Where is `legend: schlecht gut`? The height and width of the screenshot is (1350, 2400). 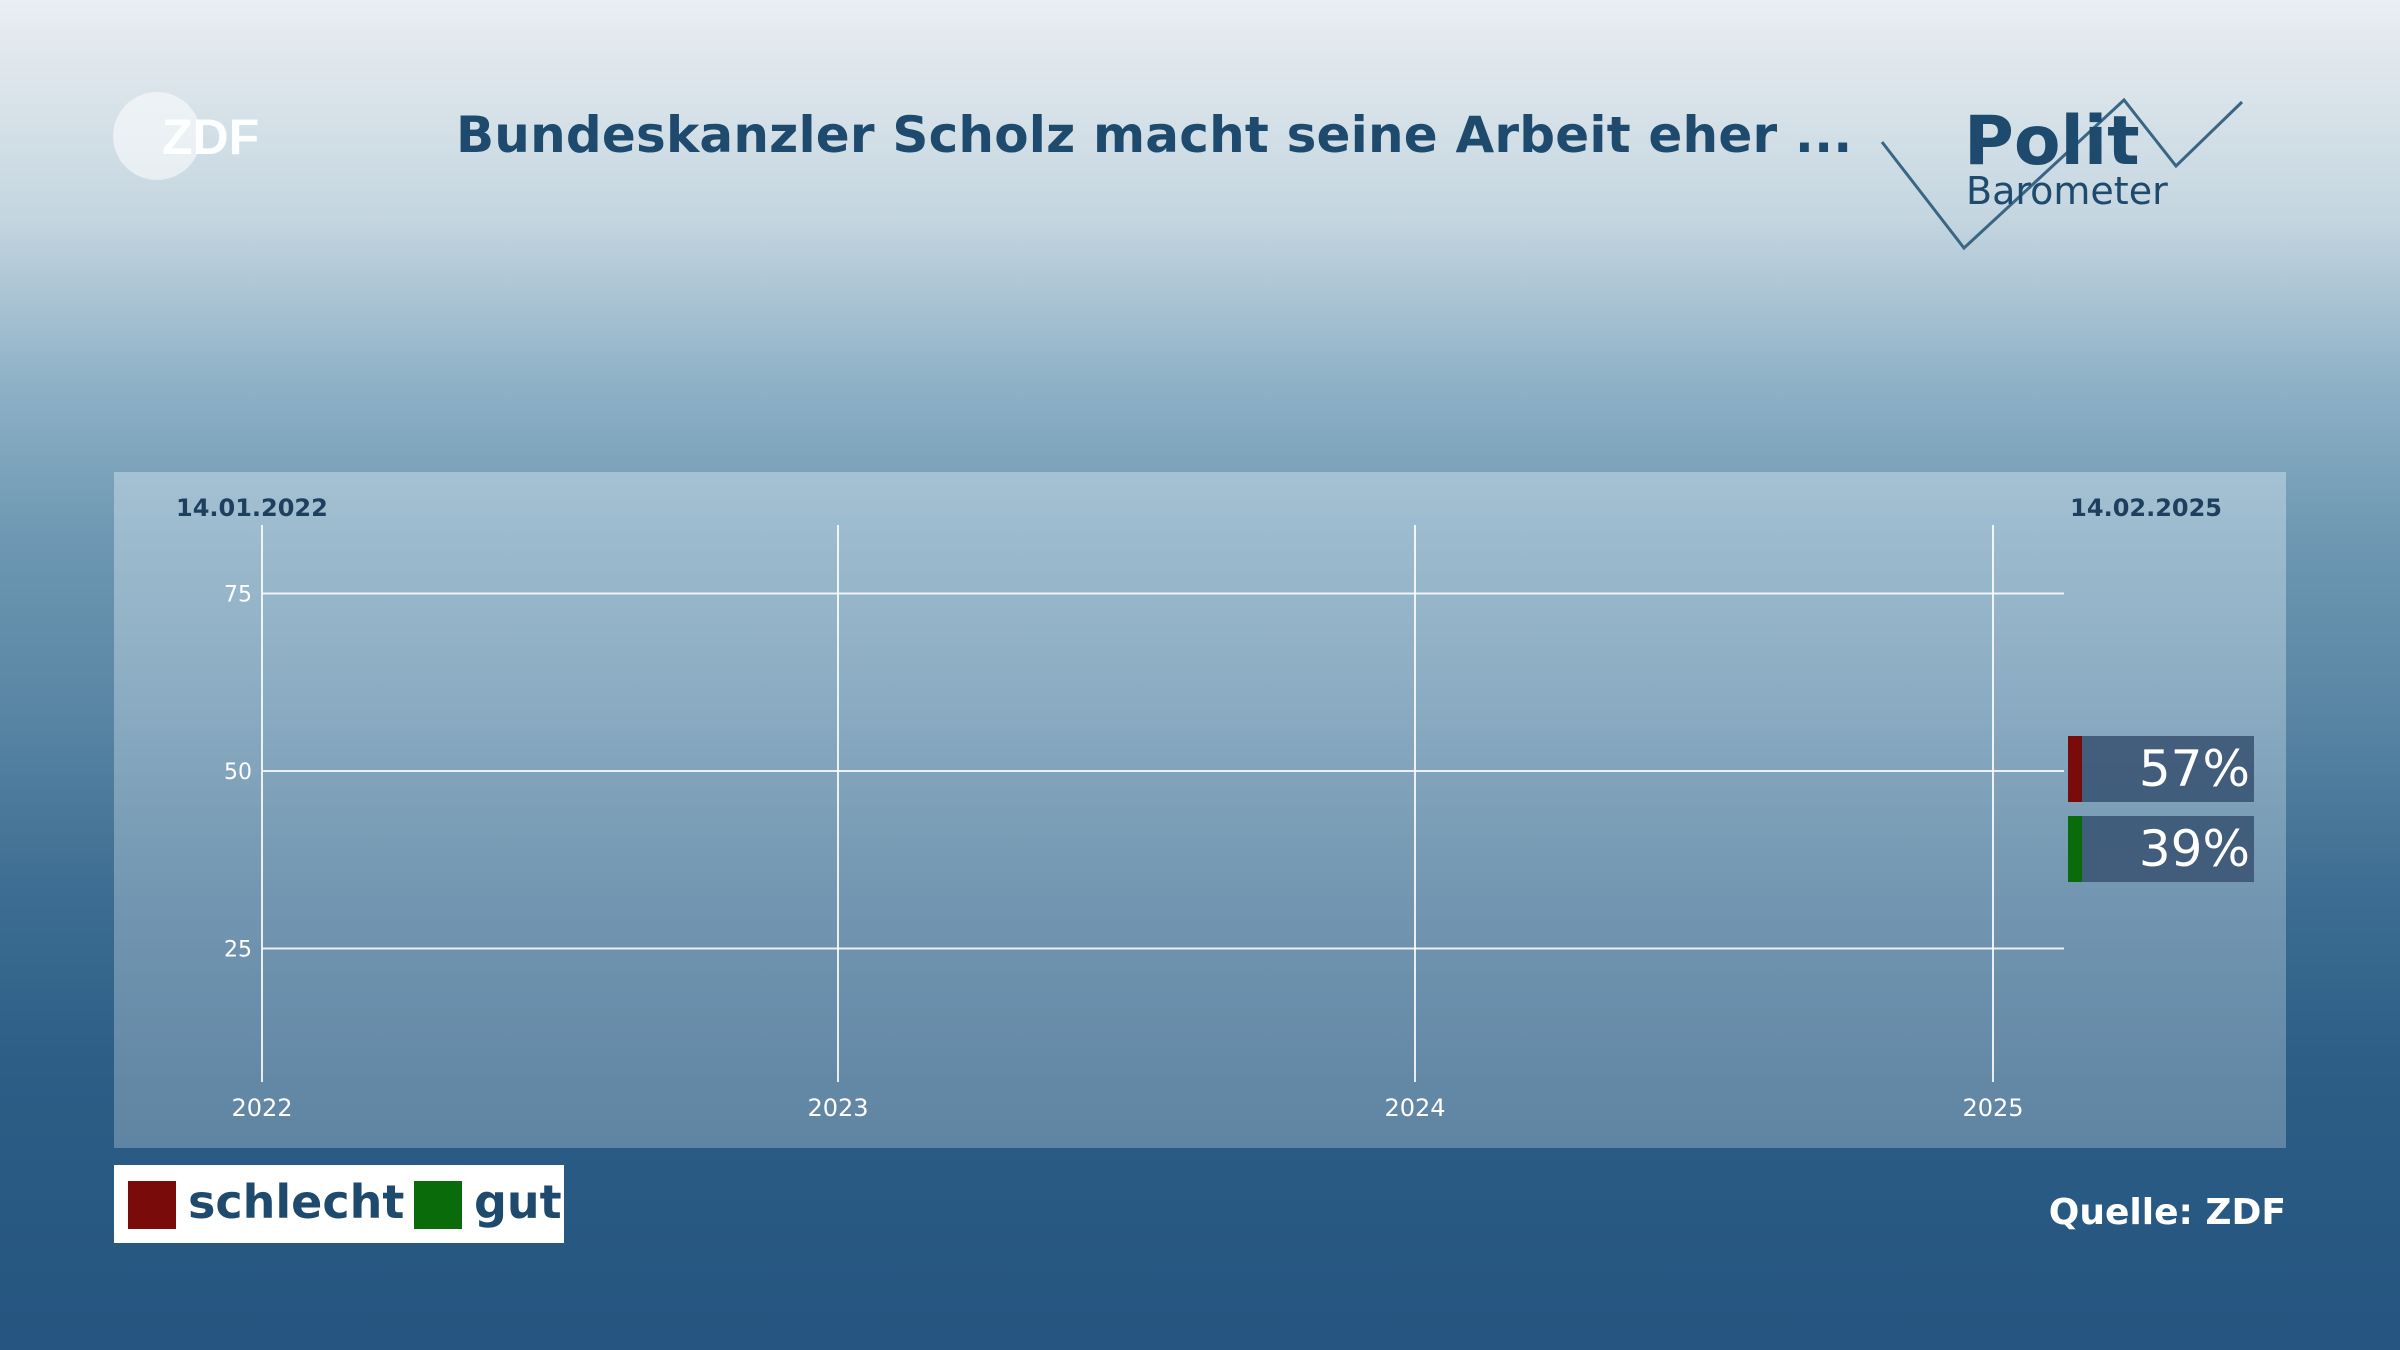
legend: schlecht gut is located at coordinates (339, 1204).